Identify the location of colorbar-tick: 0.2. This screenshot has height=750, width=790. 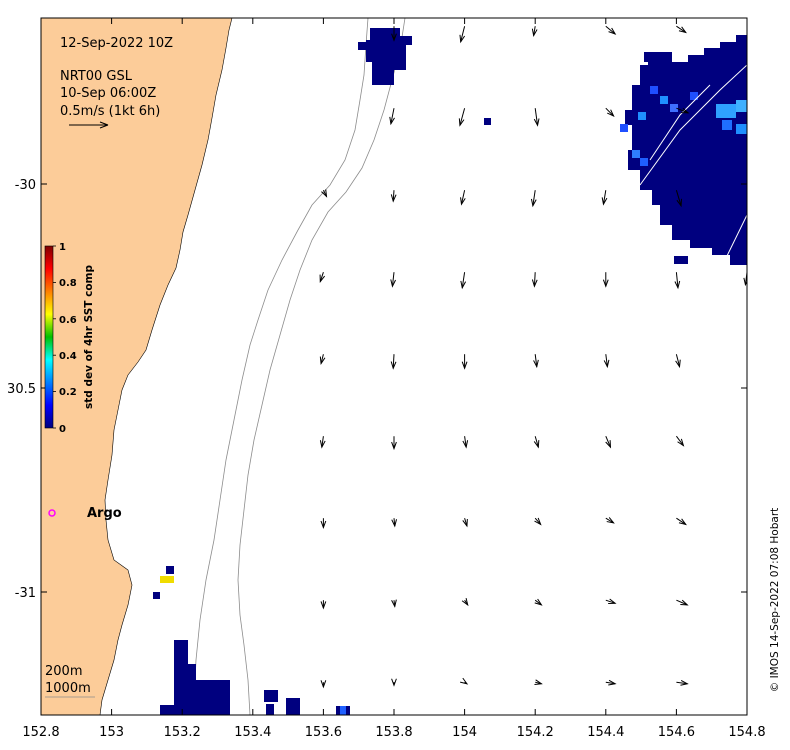
(68, 392).